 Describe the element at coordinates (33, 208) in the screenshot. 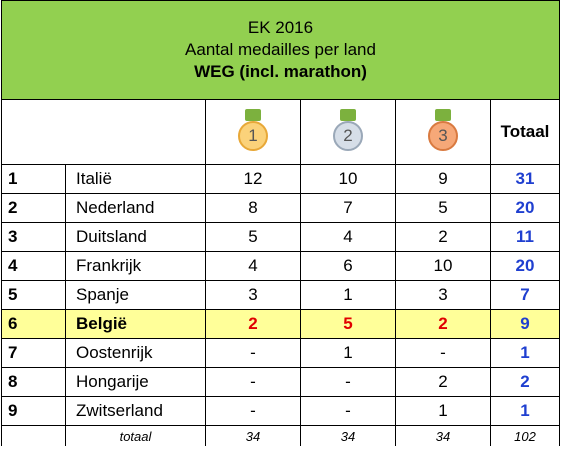

I see `rank: 2` at that location.